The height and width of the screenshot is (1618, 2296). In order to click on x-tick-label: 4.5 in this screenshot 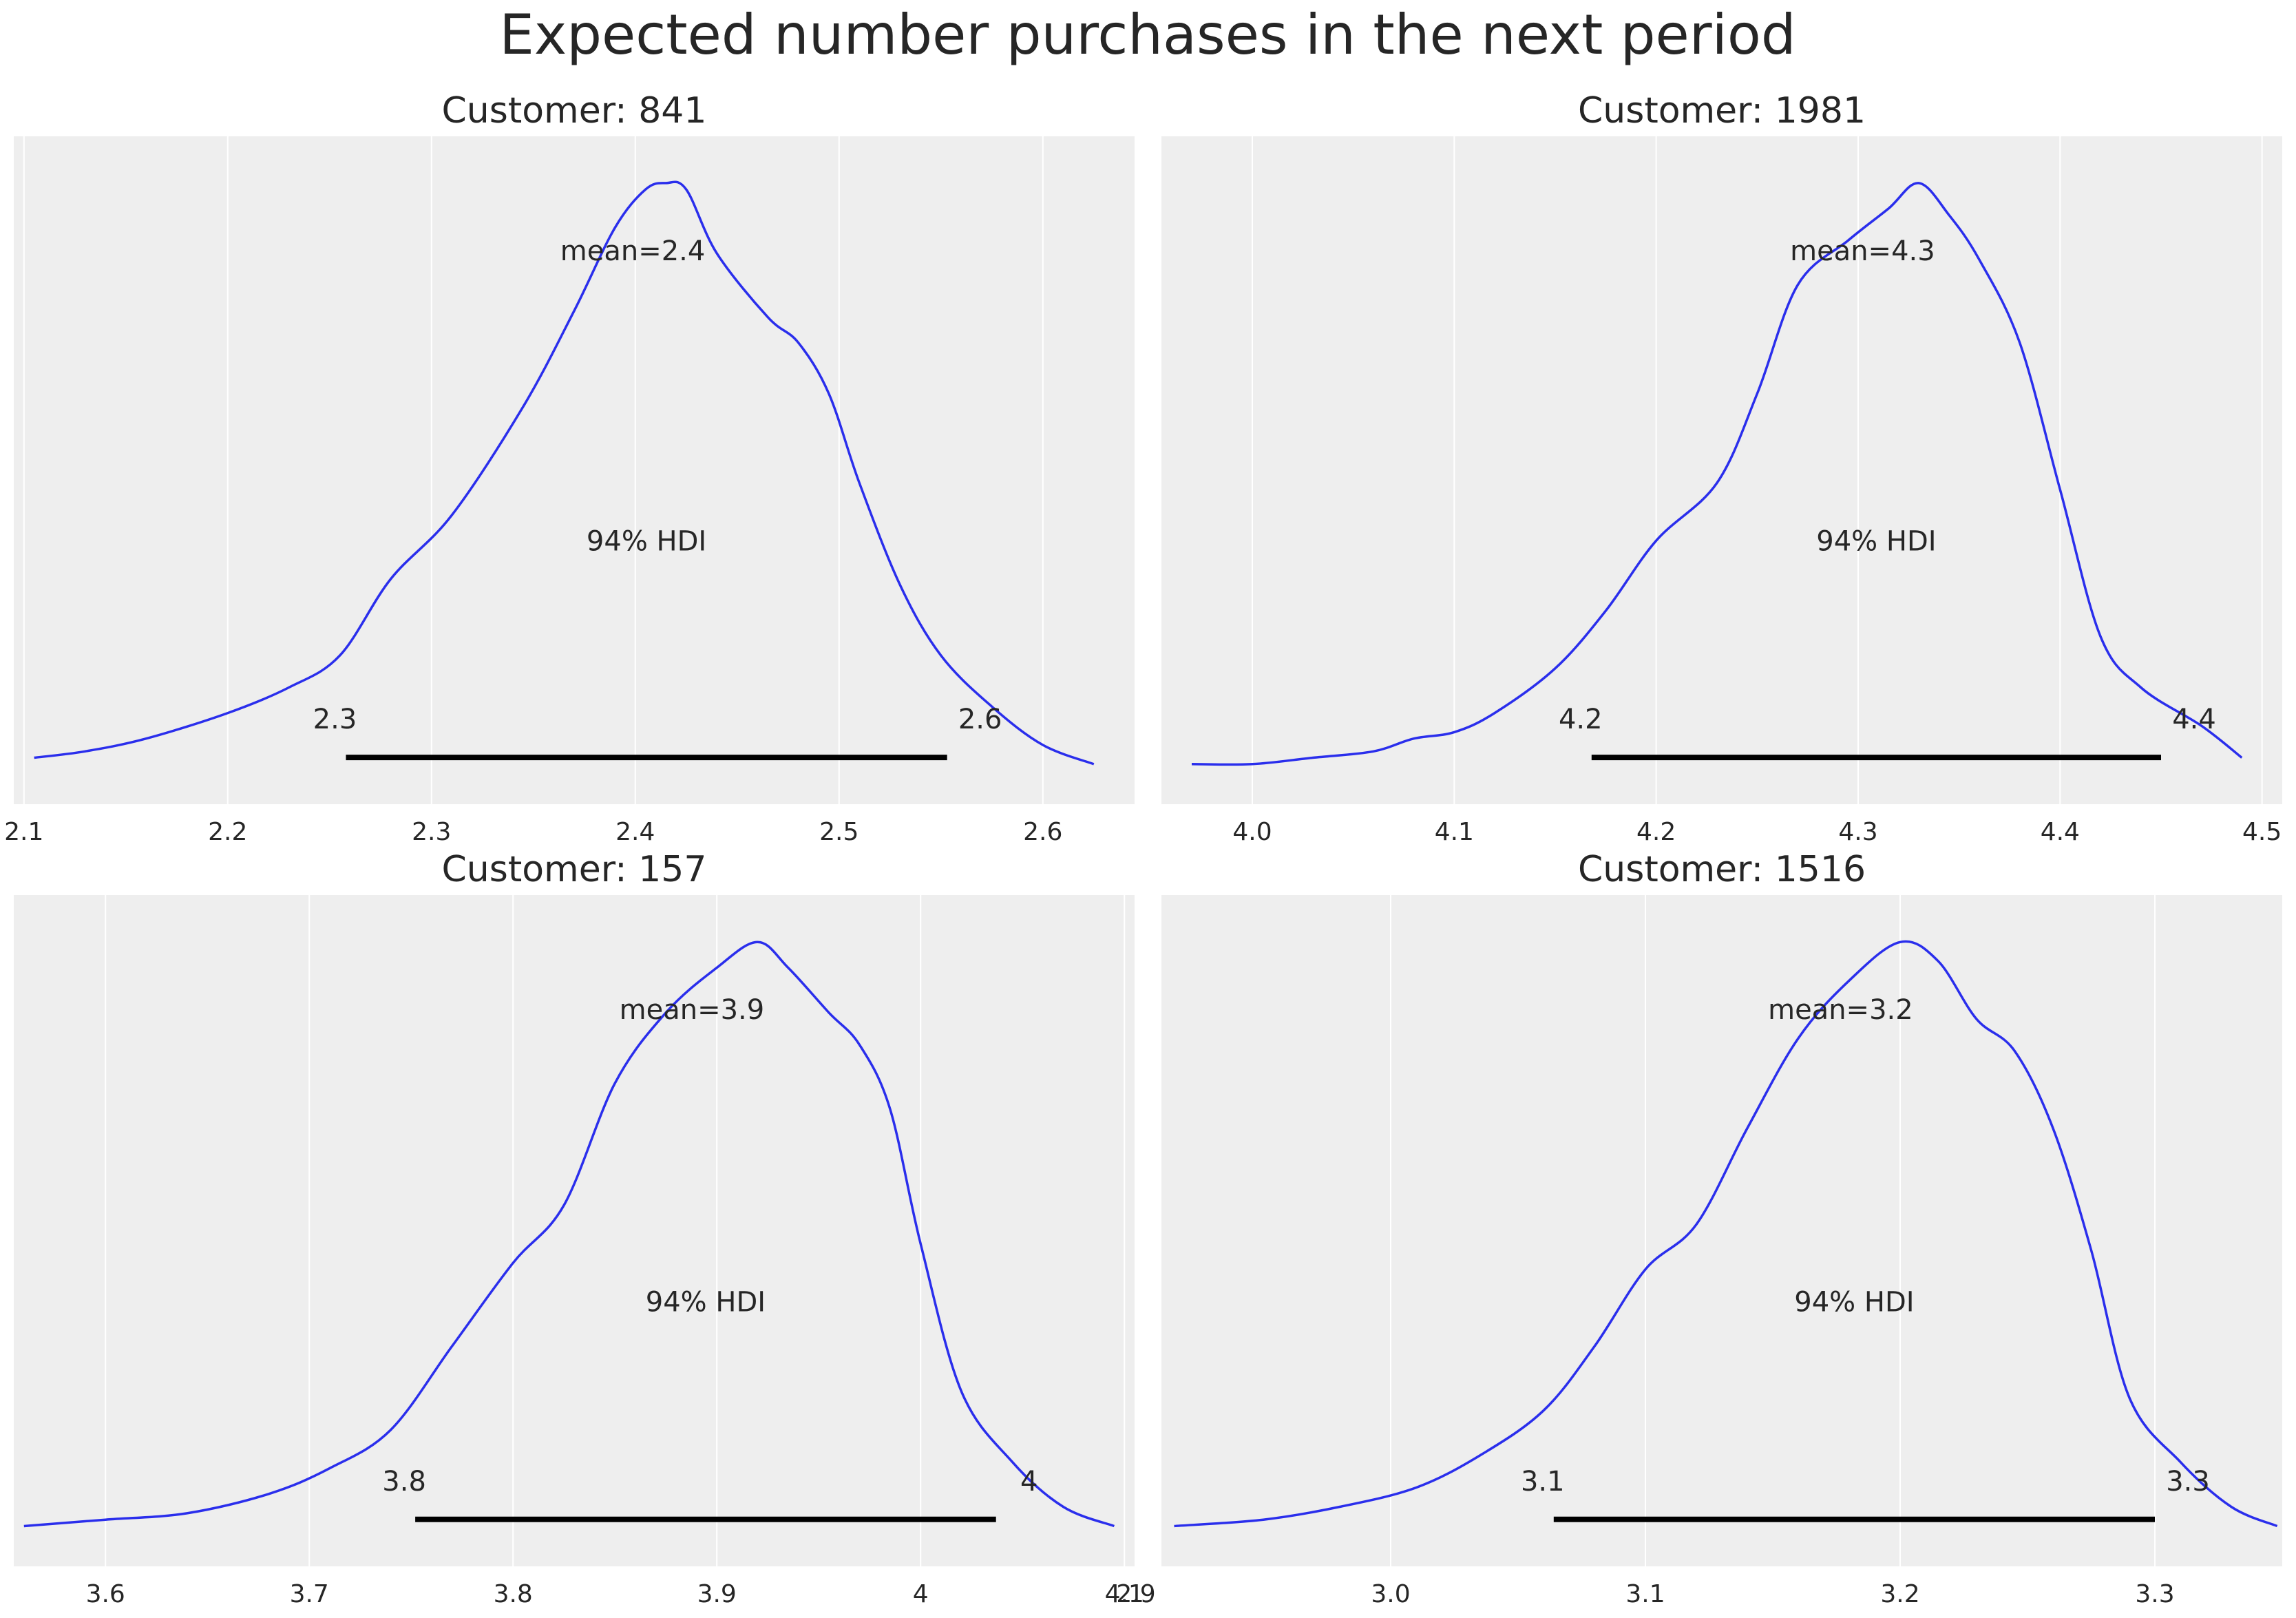, I will do `click(2262, 832)`.